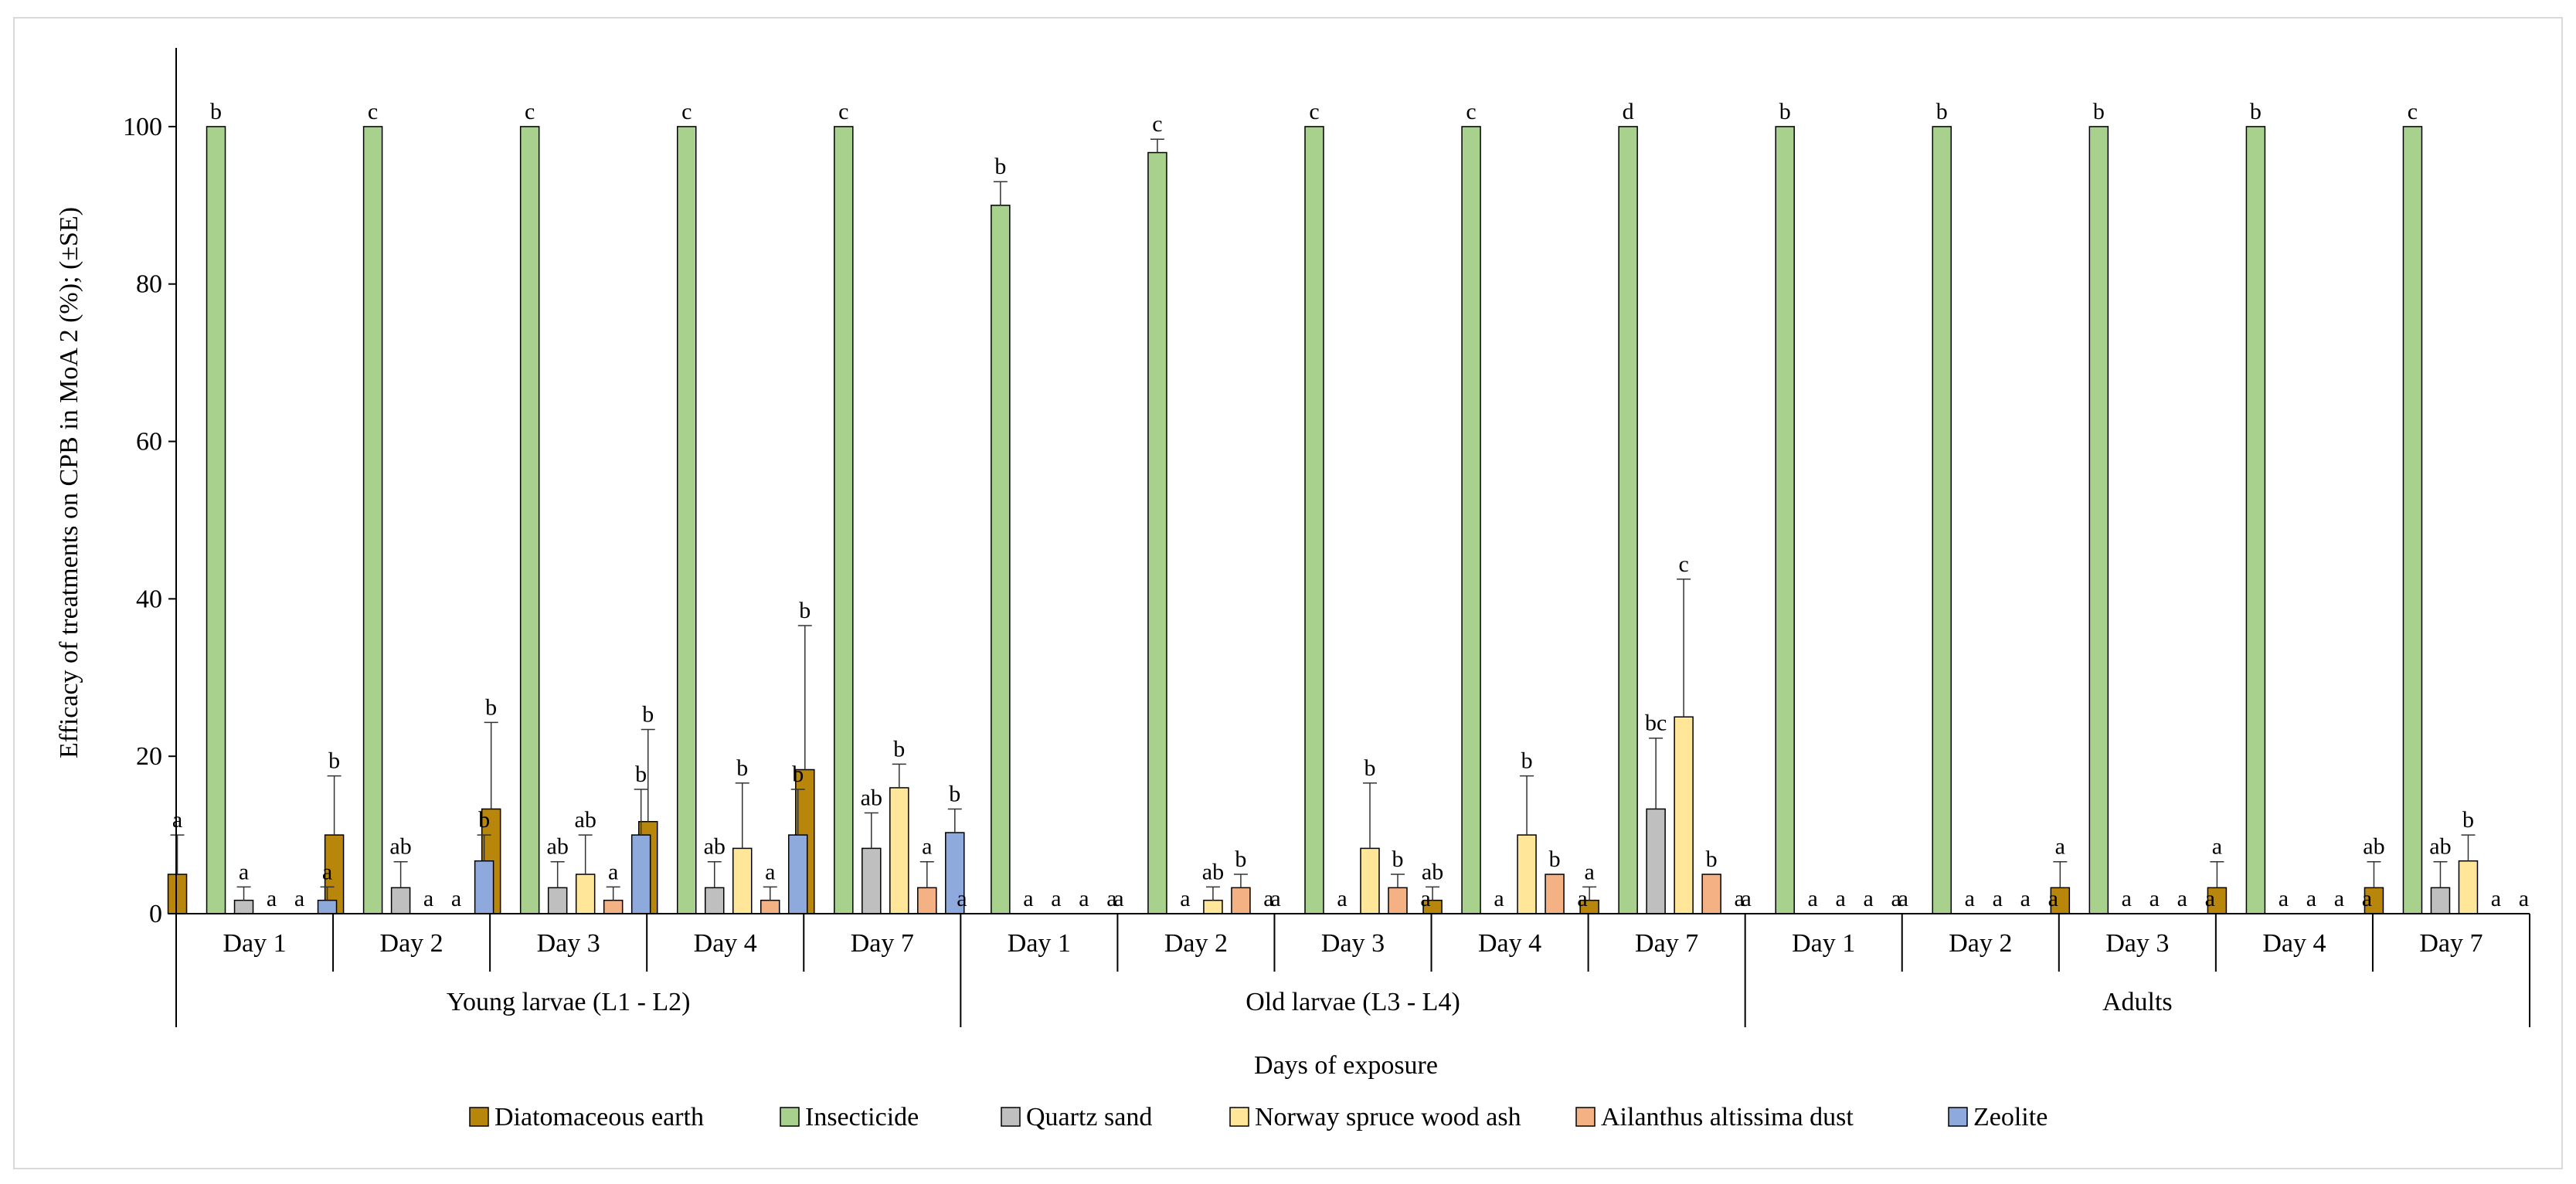 The image size is (2576, 1184). I want to click on x-group-label: Young larvae (L1 - L2), so click(569, 1002).